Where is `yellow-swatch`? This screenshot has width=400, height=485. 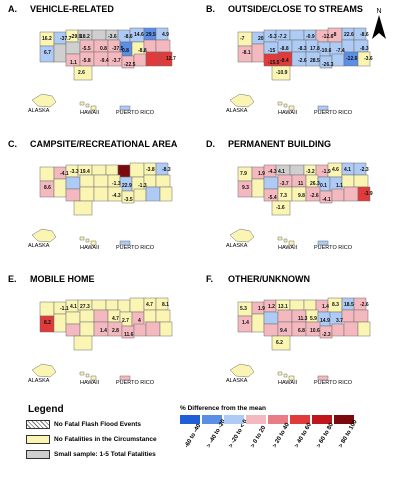 yellow-swatch is located at coordinates (38, 439).